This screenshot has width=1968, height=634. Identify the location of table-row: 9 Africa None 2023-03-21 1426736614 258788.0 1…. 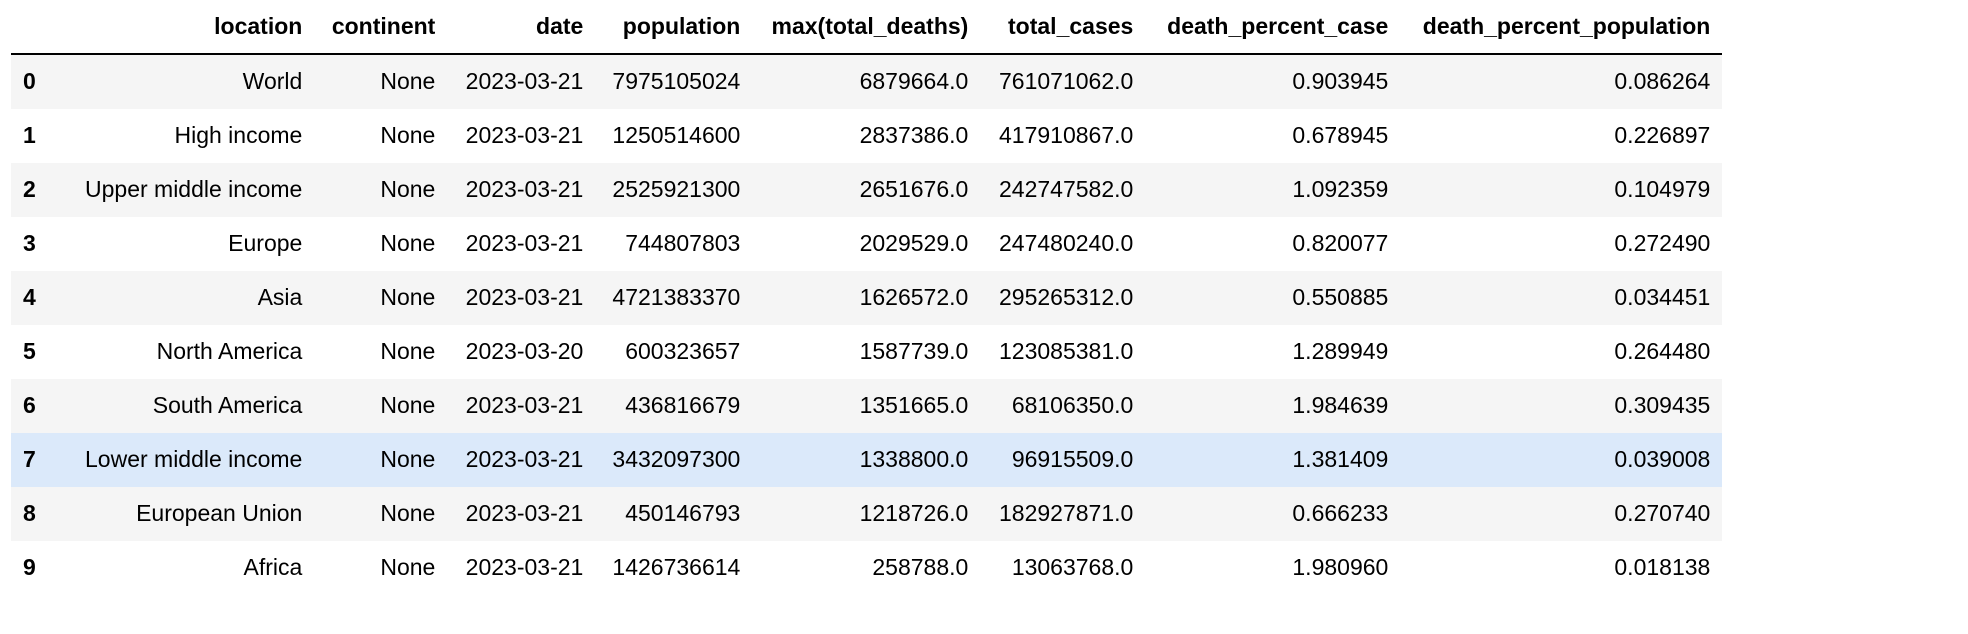
(866, 568).